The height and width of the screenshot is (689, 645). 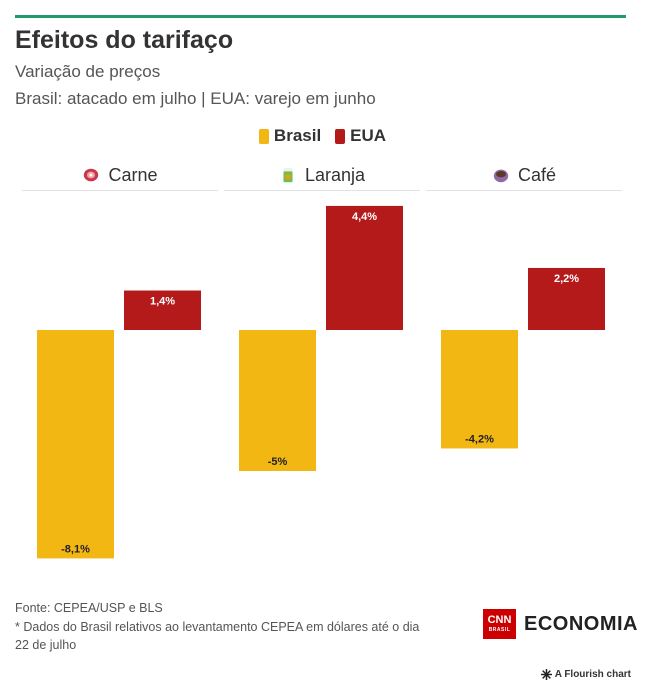 I want to click on cnn-logo-text: CNN, so click(x=499, y=620).